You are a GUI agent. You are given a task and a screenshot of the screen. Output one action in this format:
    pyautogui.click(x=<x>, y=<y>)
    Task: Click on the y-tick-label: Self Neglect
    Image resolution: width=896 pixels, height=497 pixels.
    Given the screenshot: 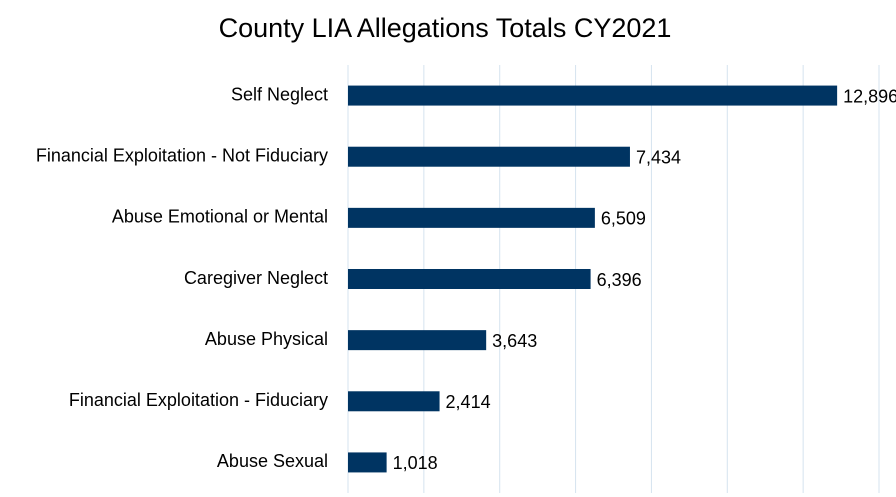 What is the action you would take?
    pyautogui.click(x=279, y=94)
    